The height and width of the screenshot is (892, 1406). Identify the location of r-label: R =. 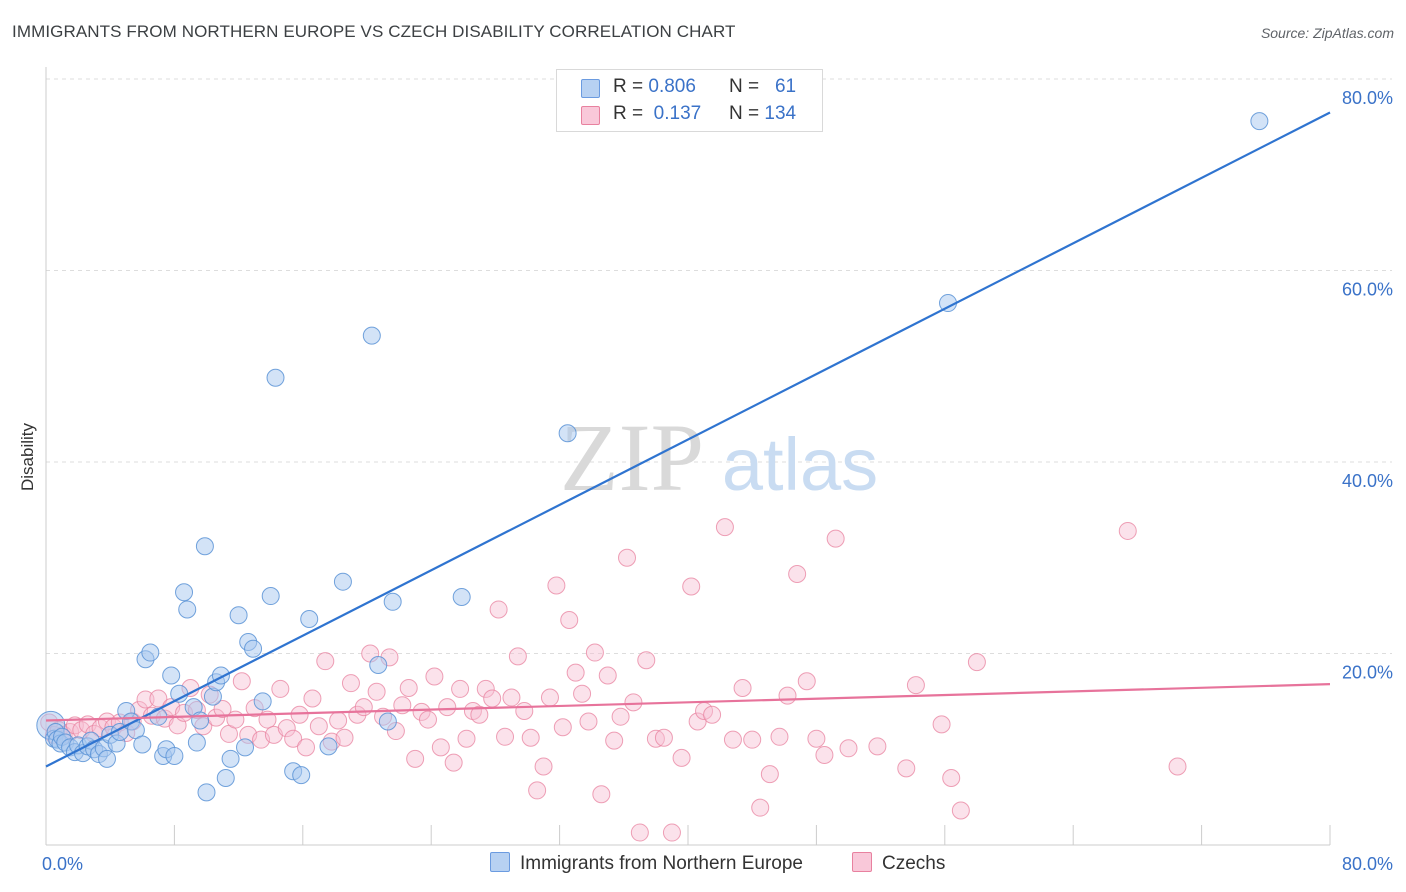
(628, 86).